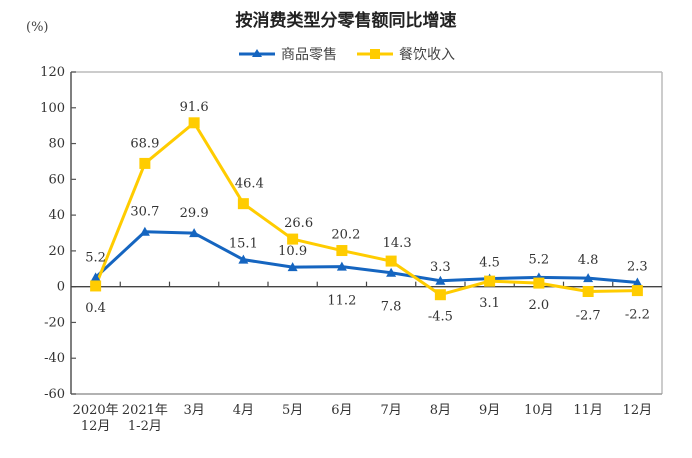 The width and height of the screenshot is (692, 458). What do you see at coordinates (346, 54) in the screenshot?
I see `legend: 商品零售 餐饮收入` at bounding box center [346, 54].